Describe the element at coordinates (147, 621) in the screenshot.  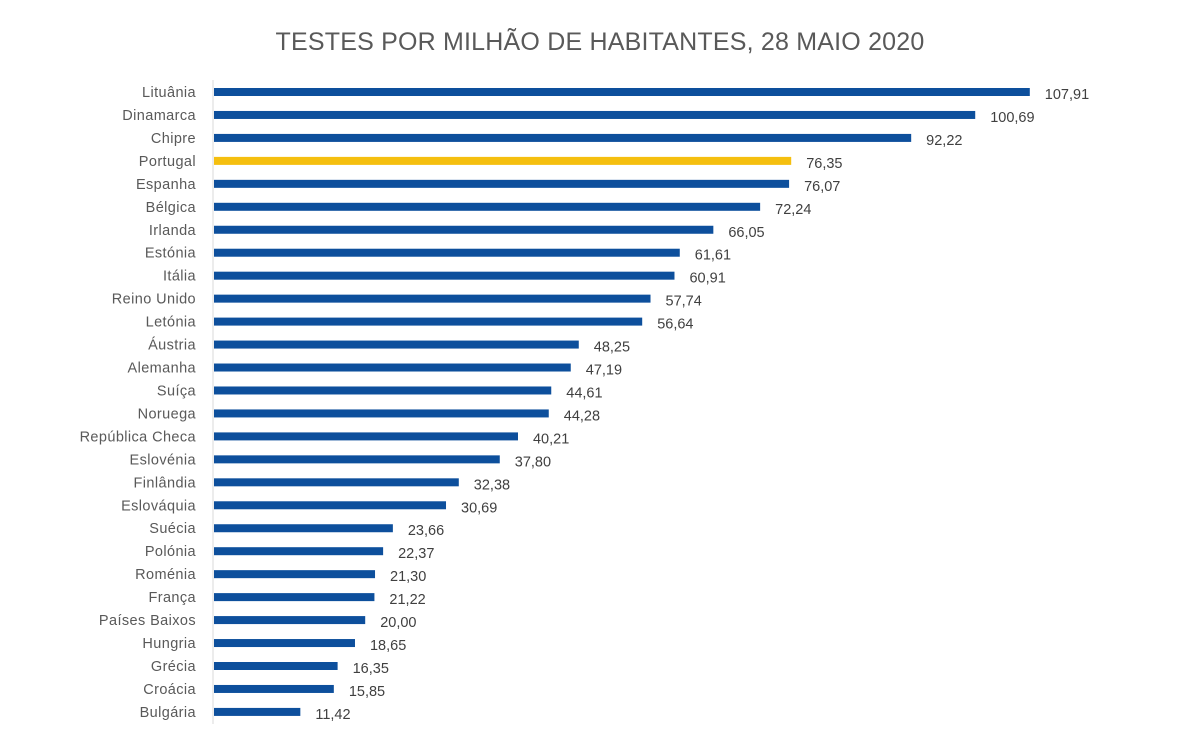
I see `category-label-paises-baixos: Países Baixos` at that location.